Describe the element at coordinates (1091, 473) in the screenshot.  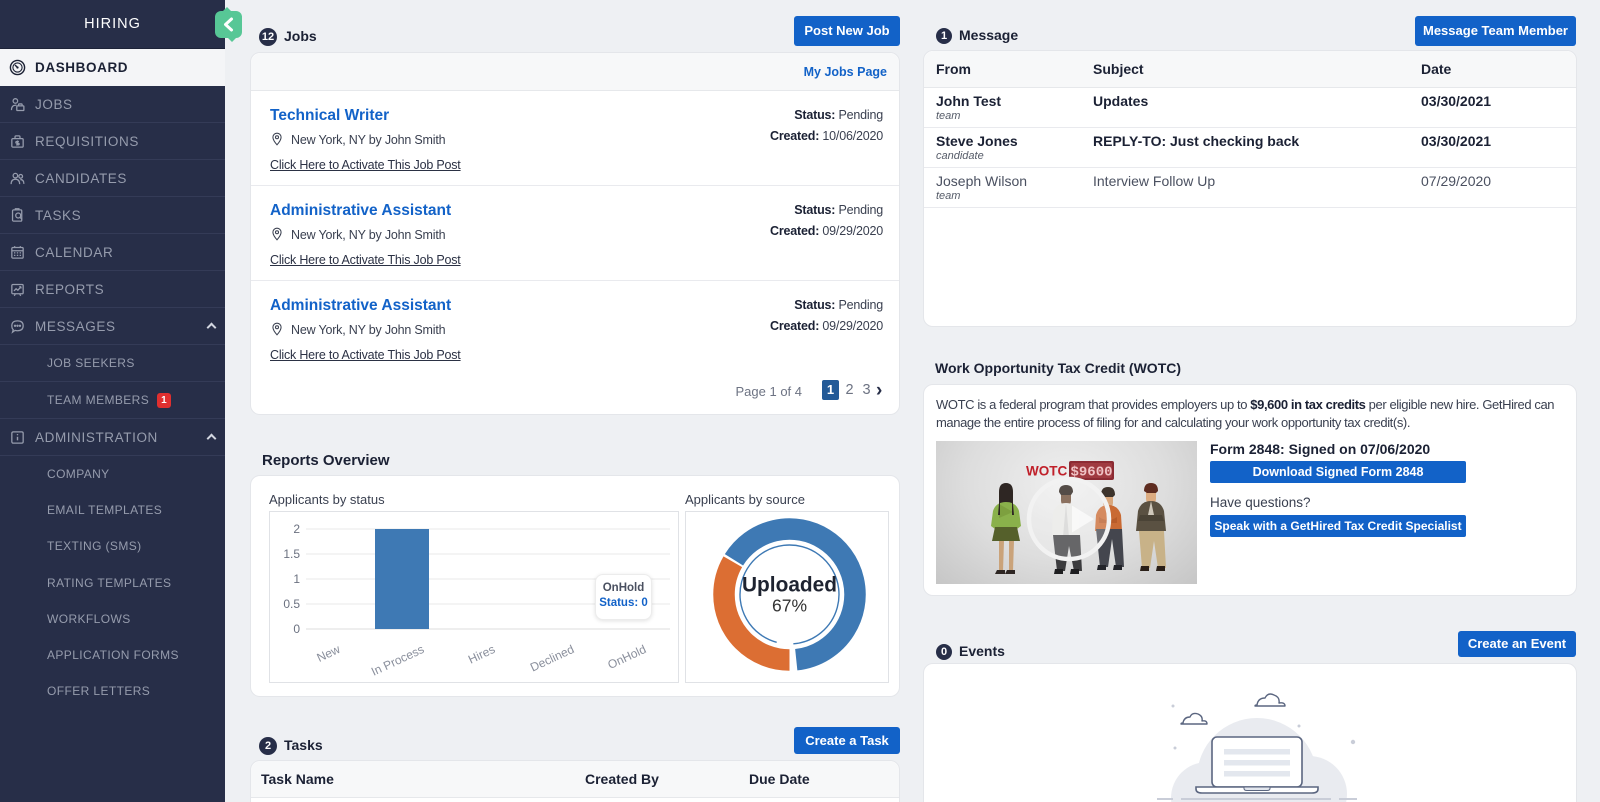
I see `svg-text: $9600` at that location.